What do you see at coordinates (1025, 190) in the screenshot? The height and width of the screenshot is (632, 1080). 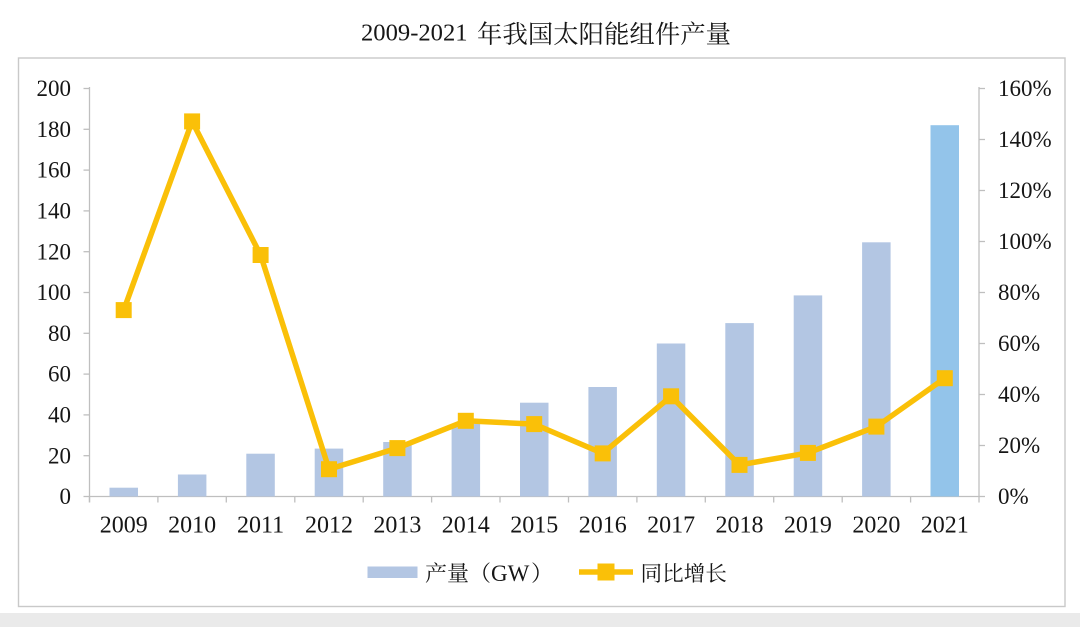 I see `svg-text: 120%` at bounding box center [1025, 190].